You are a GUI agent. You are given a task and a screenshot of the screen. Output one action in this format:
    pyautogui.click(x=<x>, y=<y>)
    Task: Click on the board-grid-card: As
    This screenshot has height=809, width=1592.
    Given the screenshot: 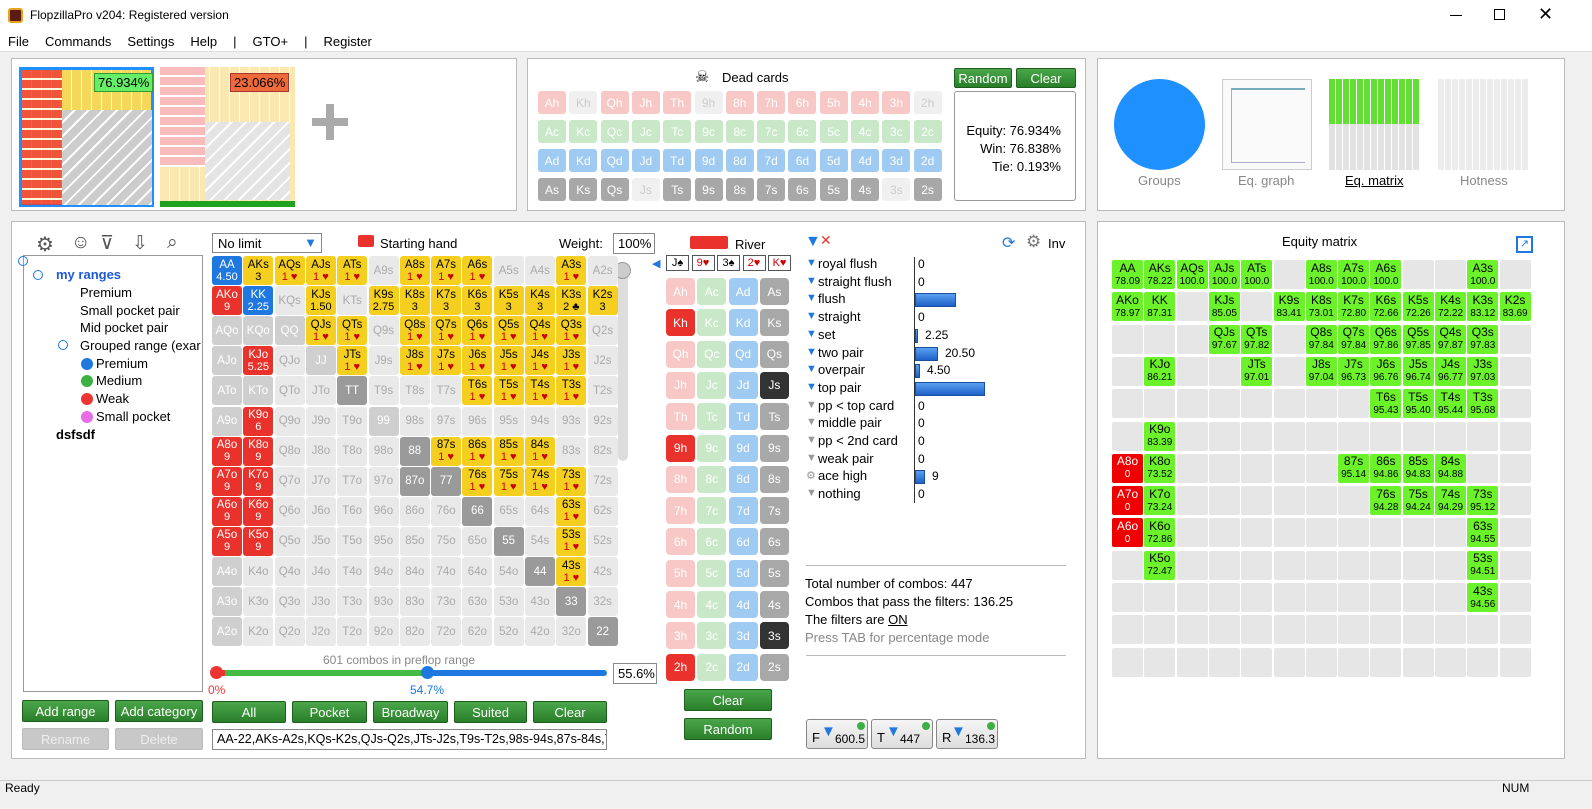 What is the action you would take?
    pyautogui.click(x=774, y=291)
    